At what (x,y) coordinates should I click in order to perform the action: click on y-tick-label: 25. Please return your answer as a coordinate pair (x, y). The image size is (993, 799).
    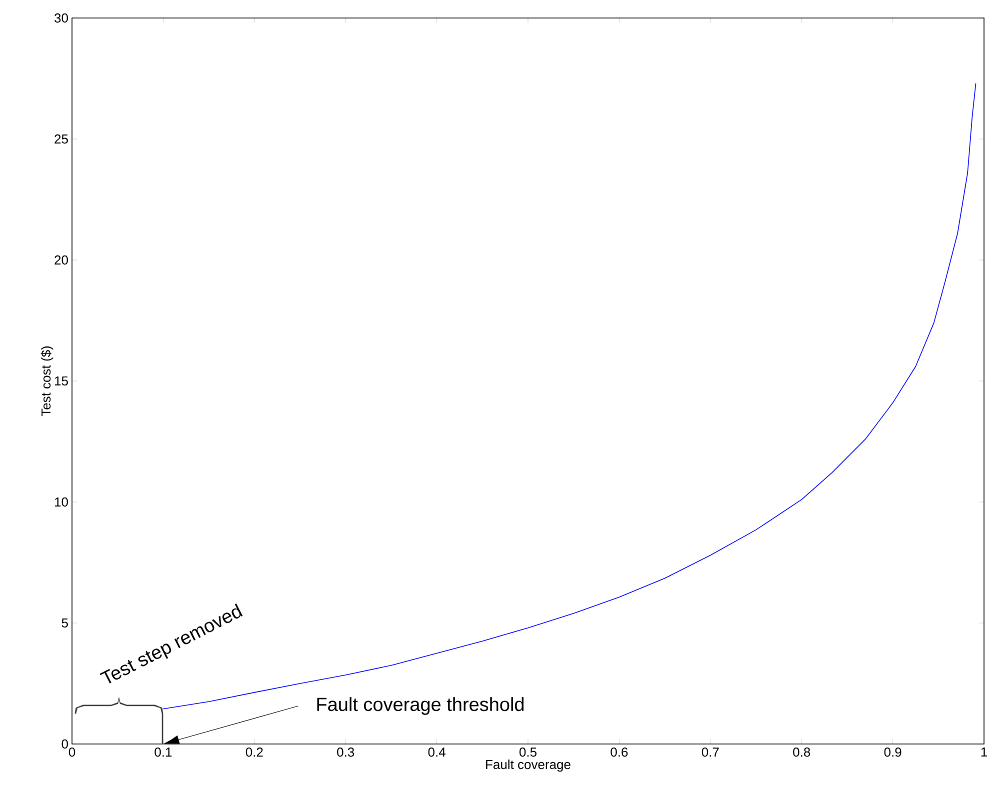
    Looking at the image, I should click on (61, 139).